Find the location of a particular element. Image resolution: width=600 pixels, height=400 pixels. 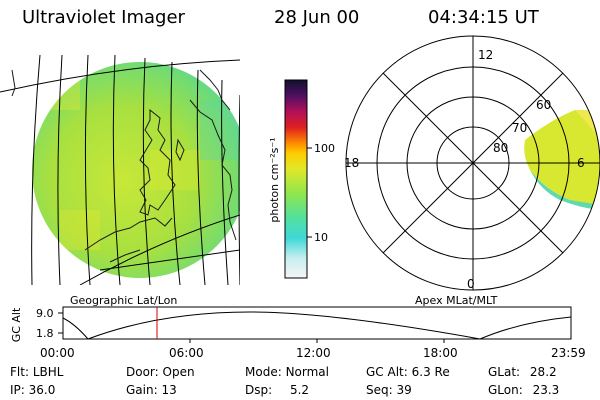

alt-xtick-0600: 06:00 is located at coordinates (186, 353).